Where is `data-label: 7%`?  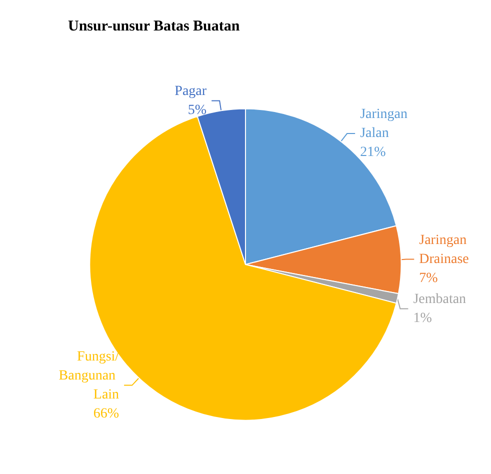 data-label: 7% is located at coordinates (428, 278).